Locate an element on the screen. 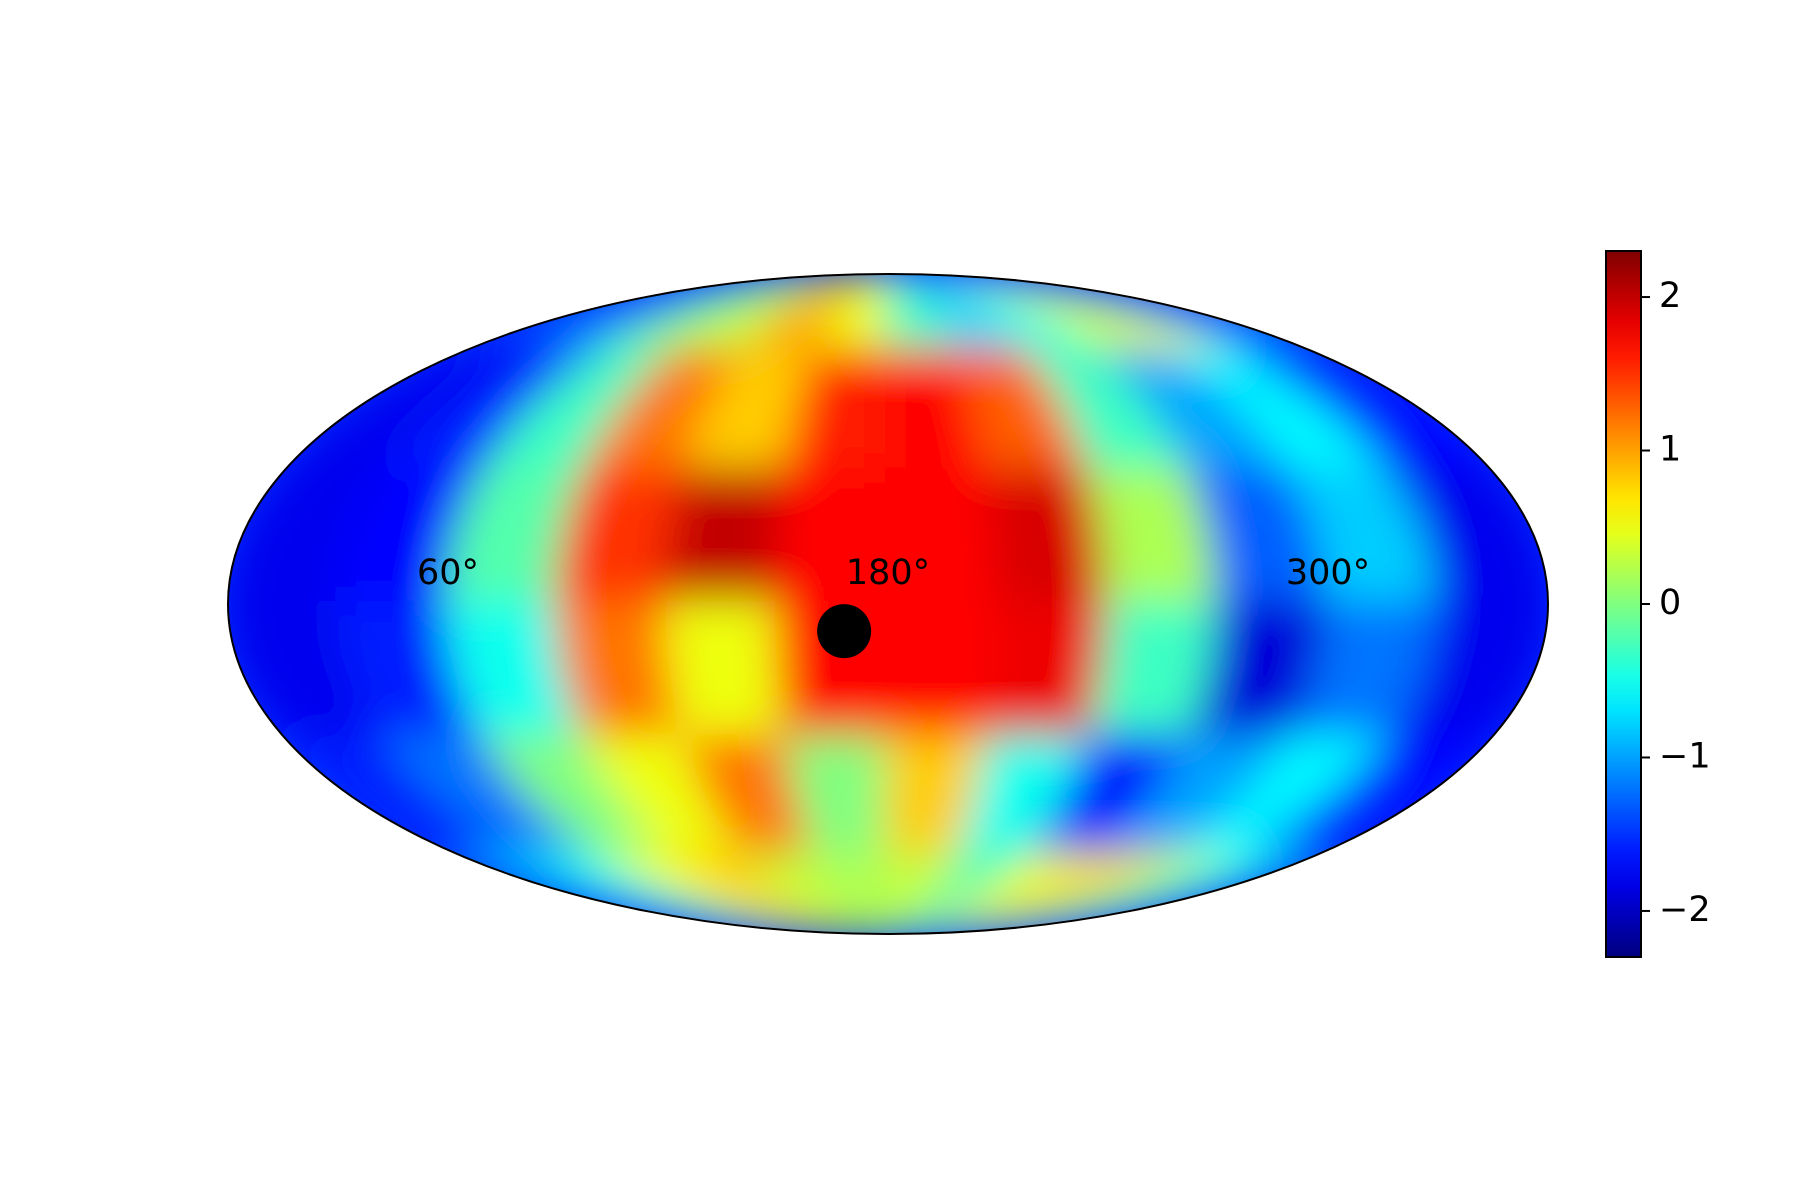 The width and height of the screenshot is (1800, 1200). colorbar-tick-label: 1 is located at coordinates (1670, 450).